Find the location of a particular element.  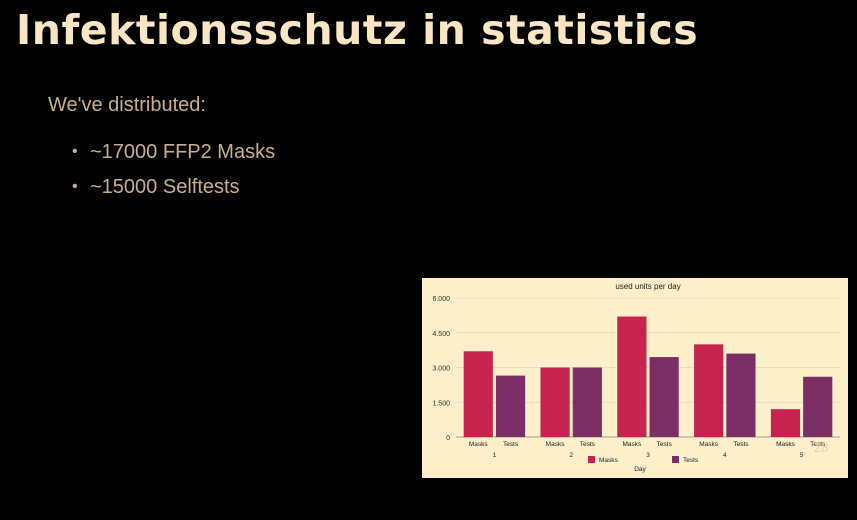

bullet-item: • ~15000 Selftests is located at coordinates (173, 192).